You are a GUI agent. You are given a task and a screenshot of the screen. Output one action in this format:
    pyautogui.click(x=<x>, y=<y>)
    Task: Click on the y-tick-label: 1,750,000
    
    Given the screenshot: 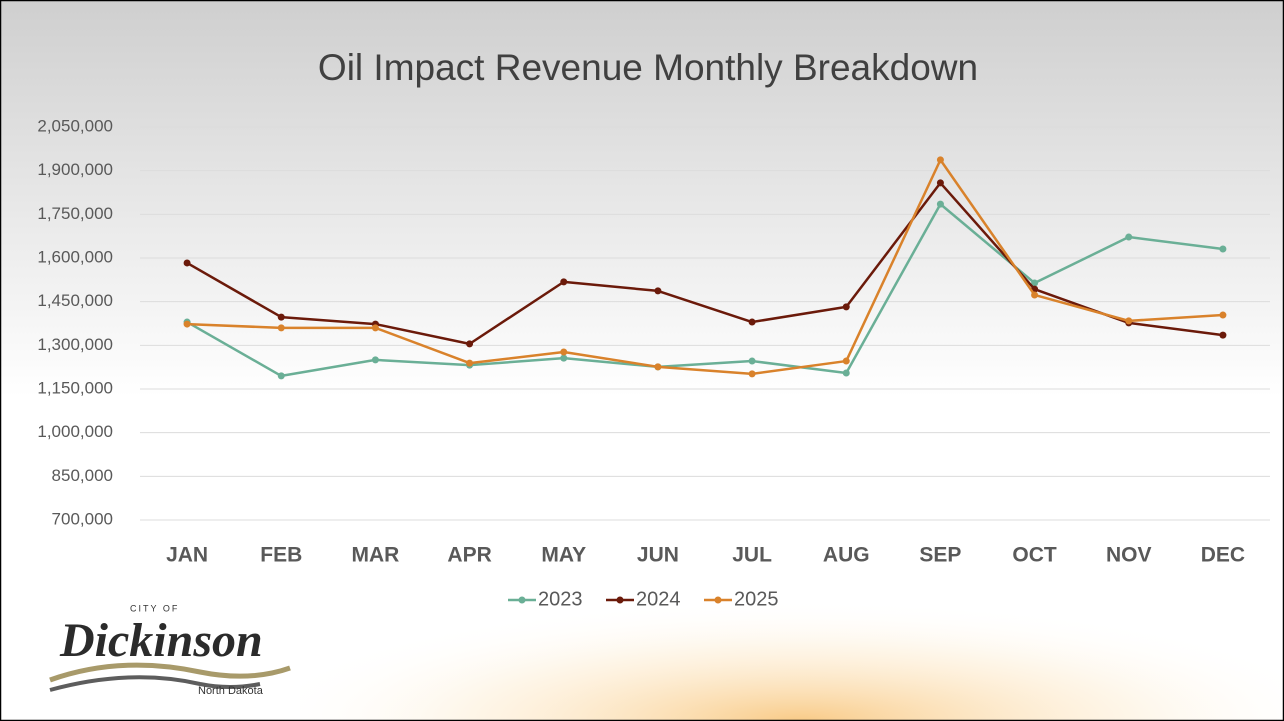 What is the action you would take?
    pyautogui.click(x=75, y=213)
    